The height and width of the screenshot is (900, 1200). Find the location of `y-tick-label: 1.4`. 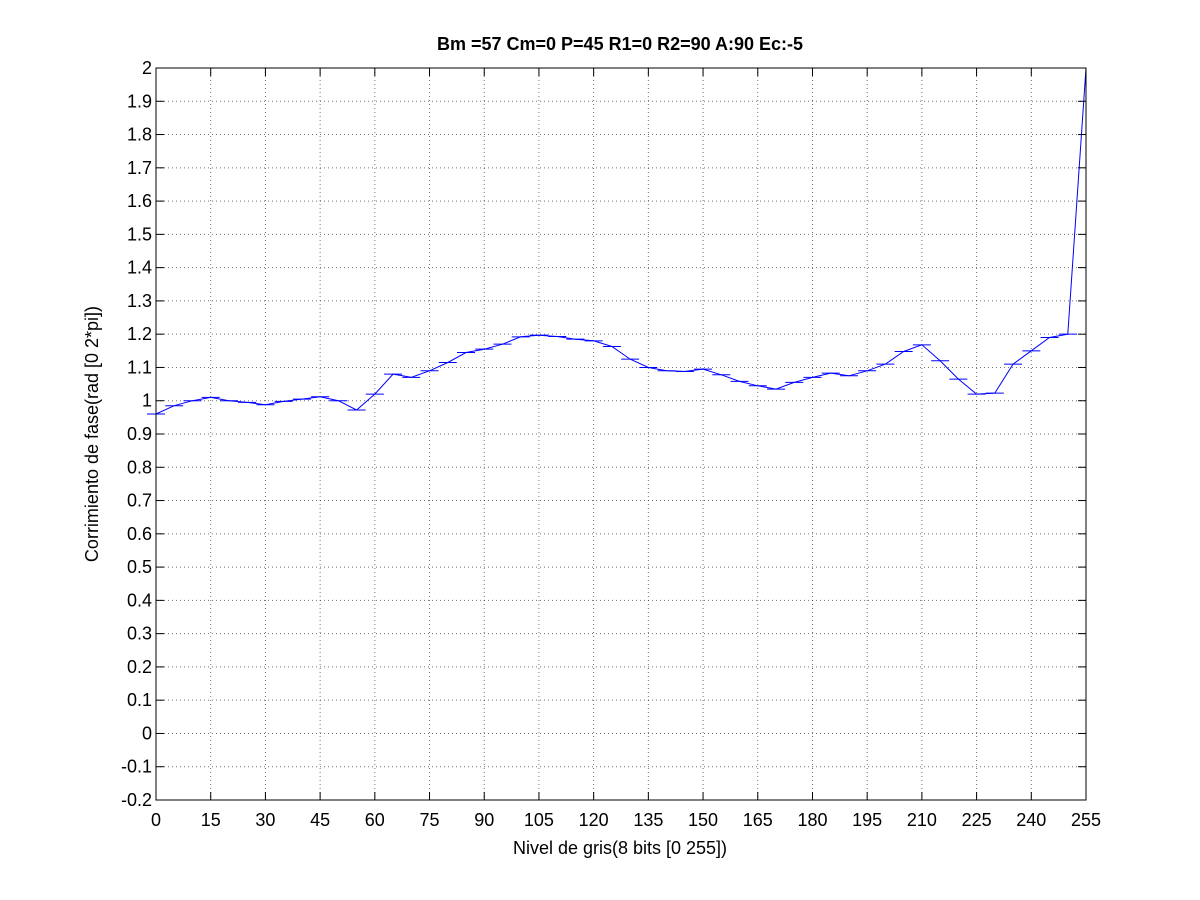

y-tick-label: 1.4 is located at coordinates (139, 268).